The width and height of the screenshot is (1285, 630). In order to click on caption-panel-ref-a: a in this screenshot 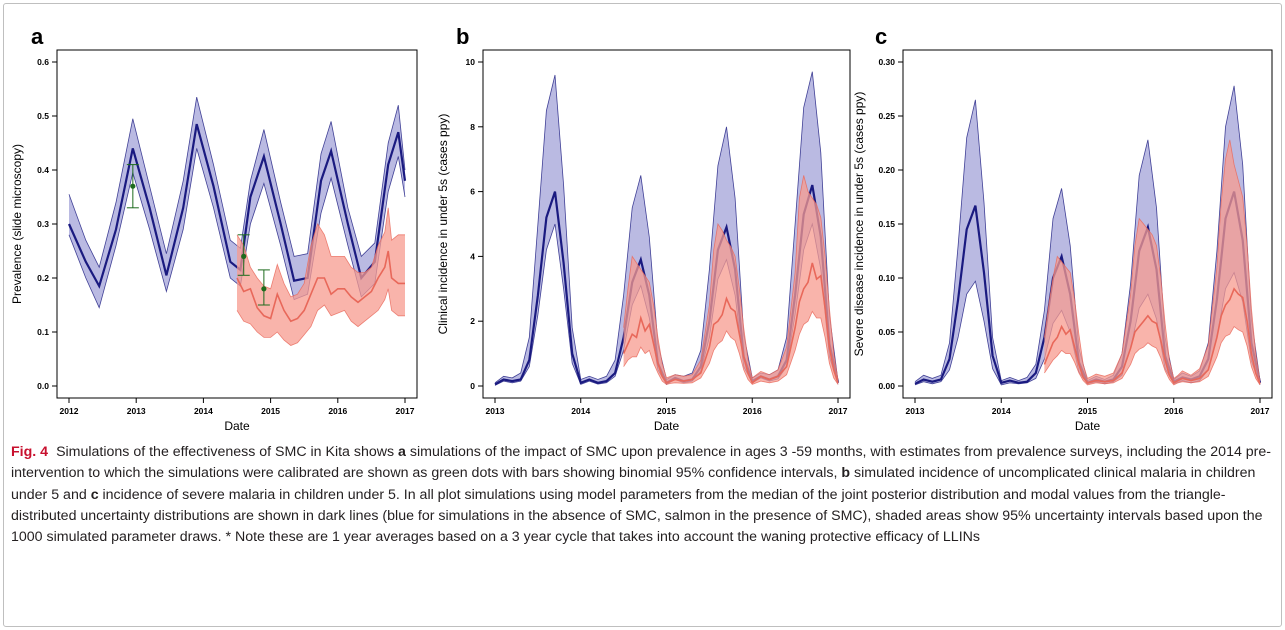, I will do `click(402, 452)`.